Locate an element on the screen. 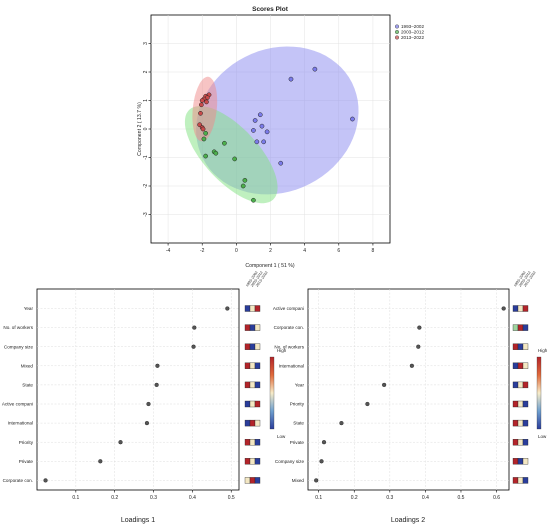  scores-legend-label: 2003–2012 is located at coordinates (412, 32).